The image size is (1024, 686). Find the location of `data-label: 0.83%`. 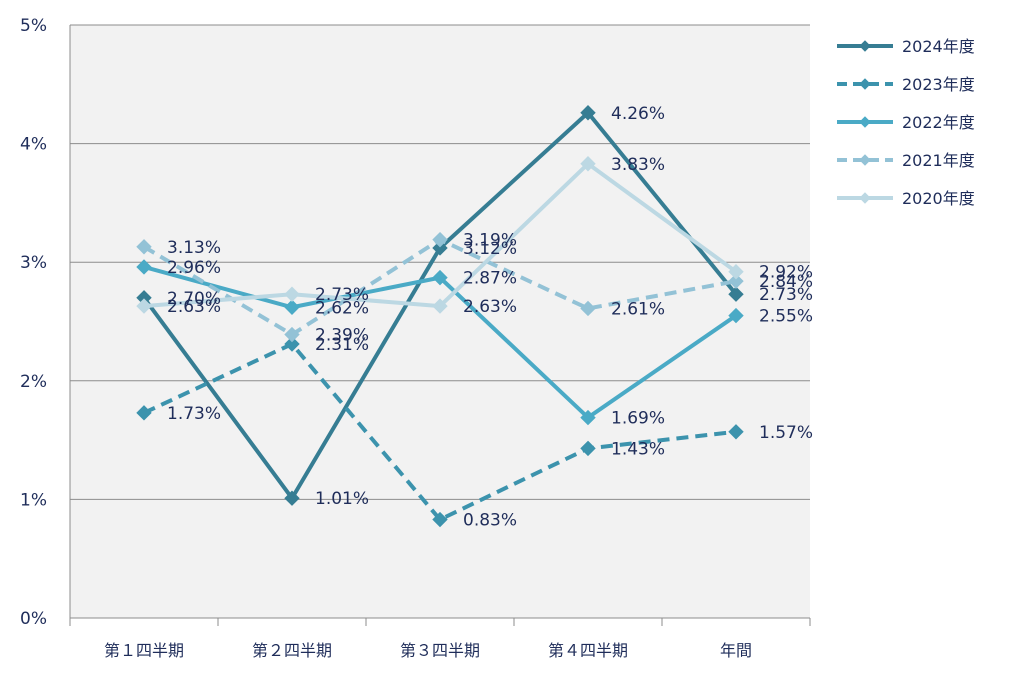

data-label: 0.83% is located at coordinates (490, 521).